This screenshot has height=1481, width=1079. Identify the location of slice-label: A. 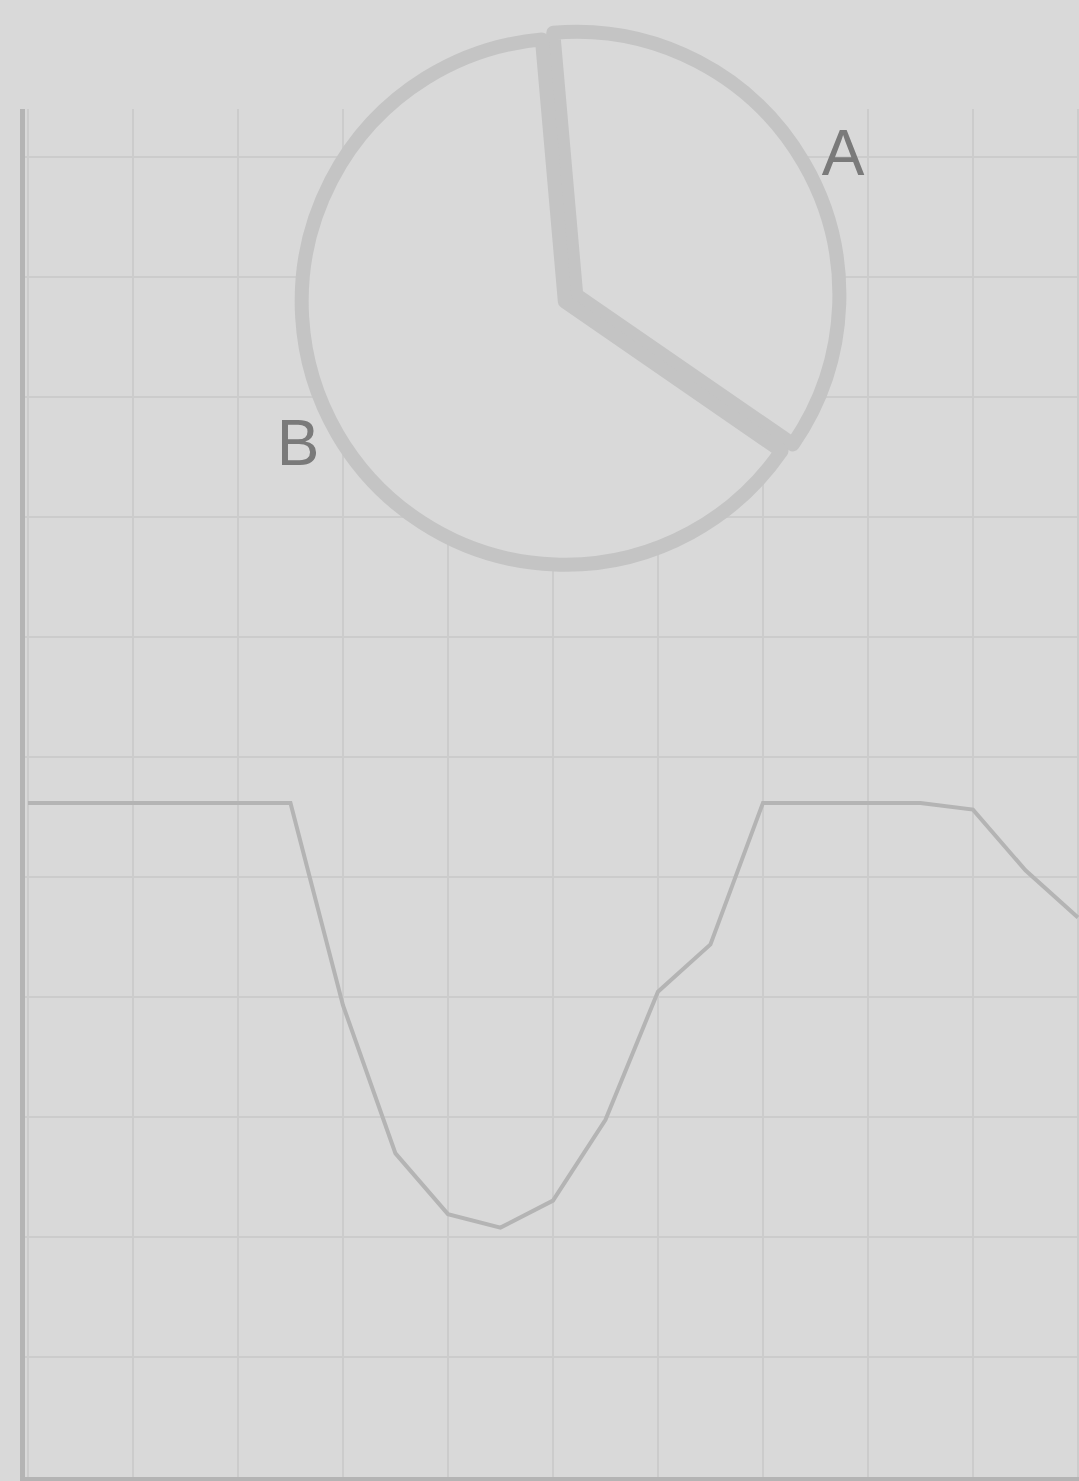
(843, 153).